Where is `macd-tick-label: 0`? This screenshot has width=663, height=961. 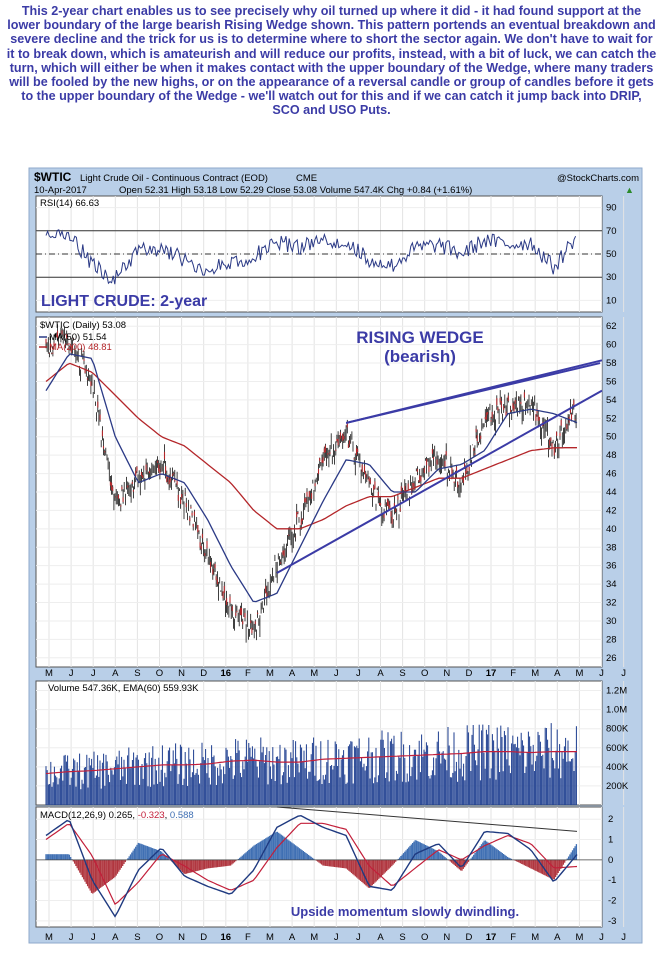 macd-tick-label: 0 is located at coordinates (610, 860).